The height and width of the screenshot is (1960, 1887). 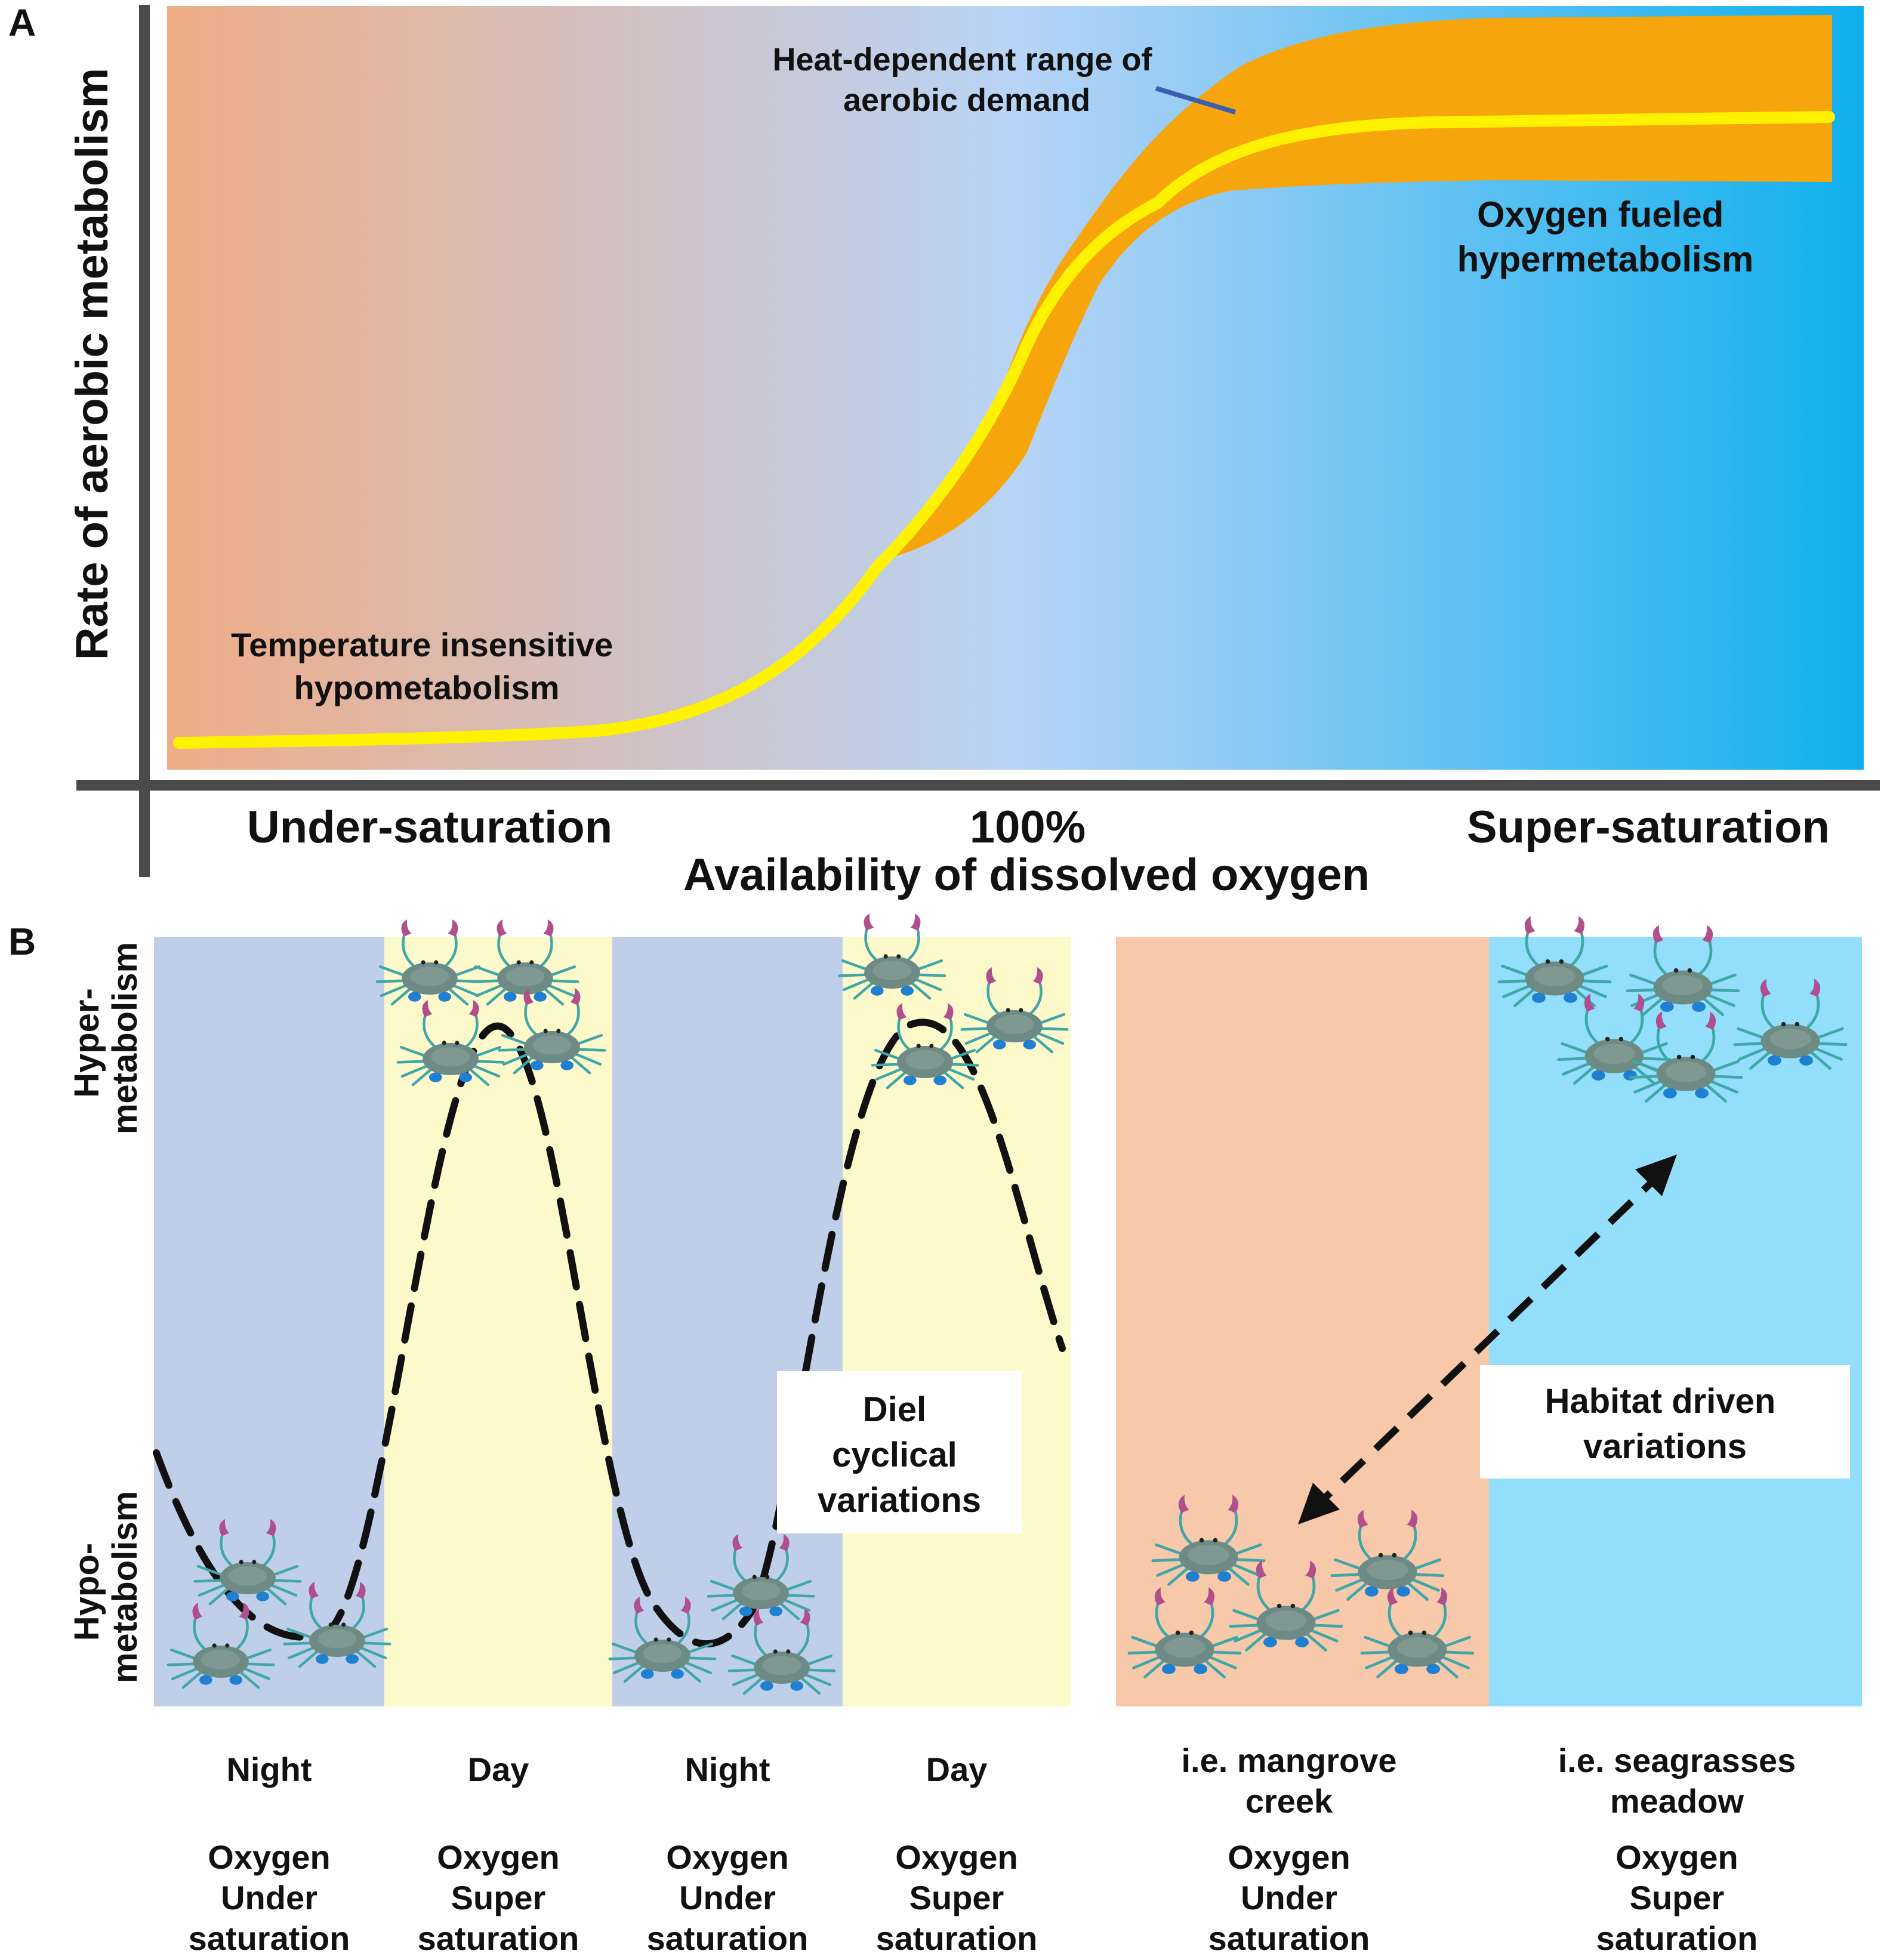 What do you see at coordinates (1656, 1175) in the screenshot?
I see `habitat-arrow-head-up` at bounding box center [1656, 1175].